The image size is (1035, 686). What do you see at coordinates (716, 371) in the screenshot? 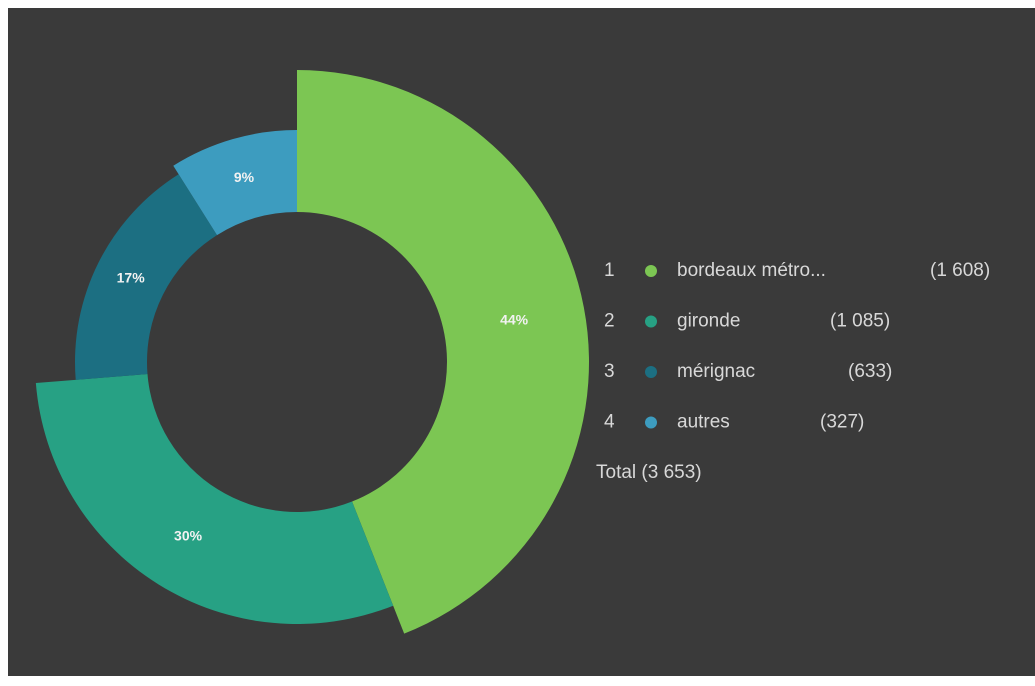
I see `legend-label: mérignac` at bounding box center [716, 371].